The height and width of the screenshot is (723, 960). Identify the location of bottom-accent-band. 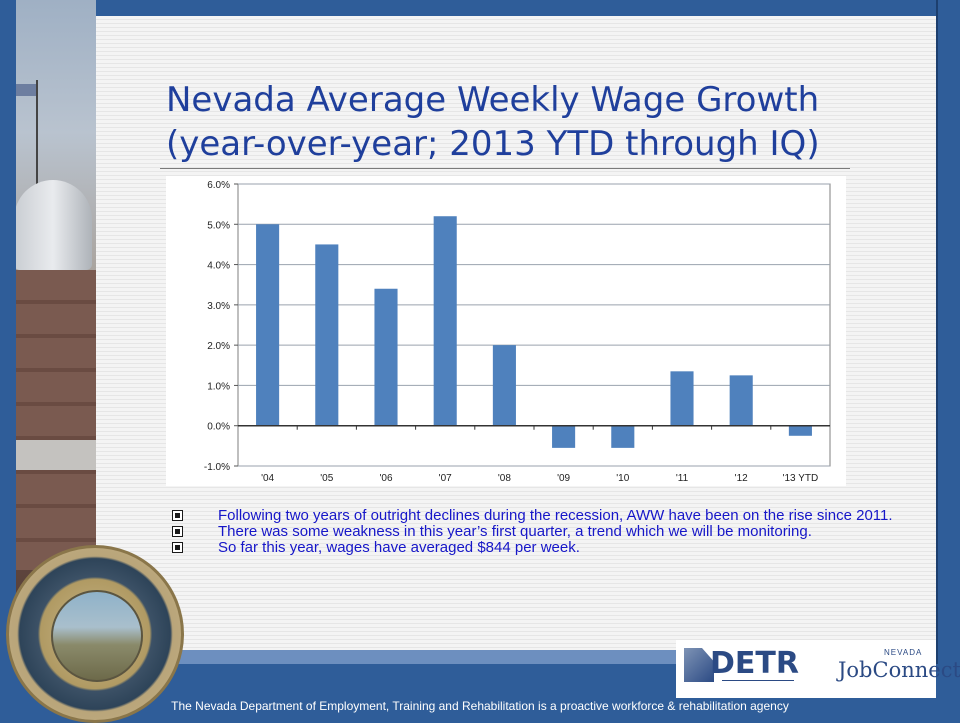
(386, 657).